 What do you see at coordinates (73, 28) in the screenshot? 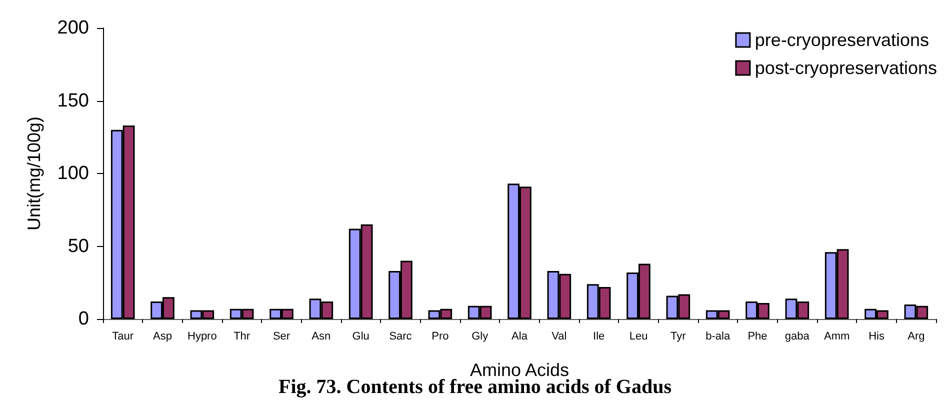
I see `y-tick-label: 200` at bounding box center [73, 28].